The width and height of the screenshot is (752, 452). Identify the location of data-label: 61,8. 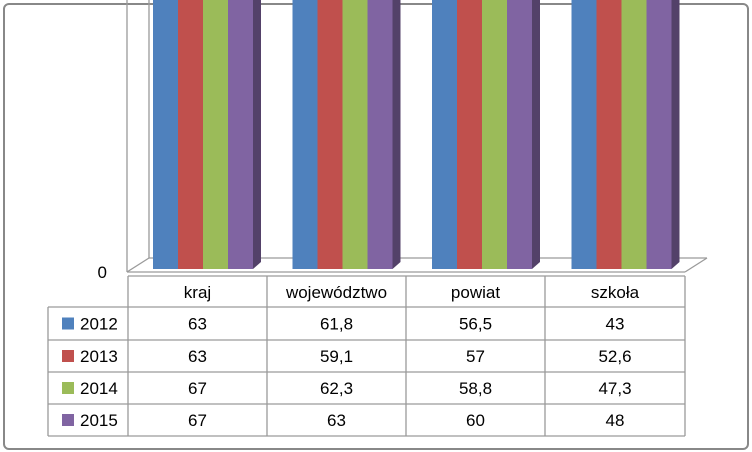
(336, 324).